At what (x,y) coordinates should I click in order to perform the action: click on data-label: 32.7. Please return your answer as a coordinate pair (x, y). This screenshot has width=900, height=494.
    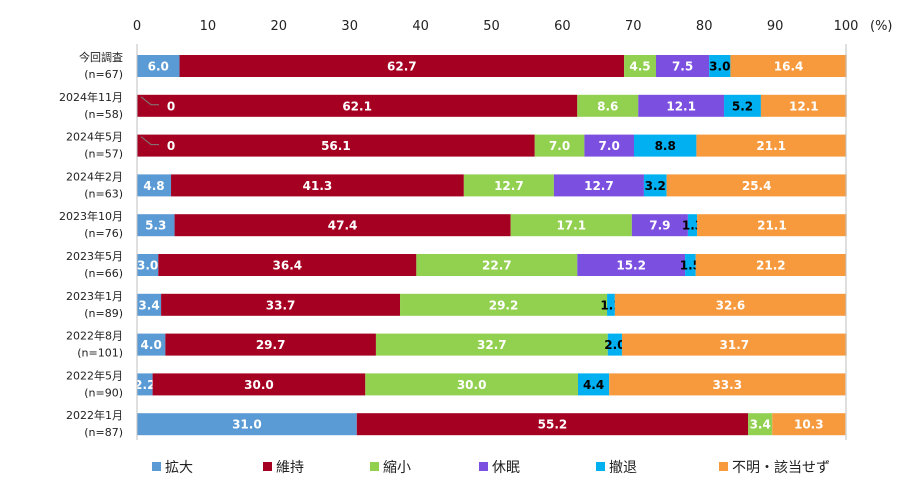
    Looking at the image, I should click on (492, 345).